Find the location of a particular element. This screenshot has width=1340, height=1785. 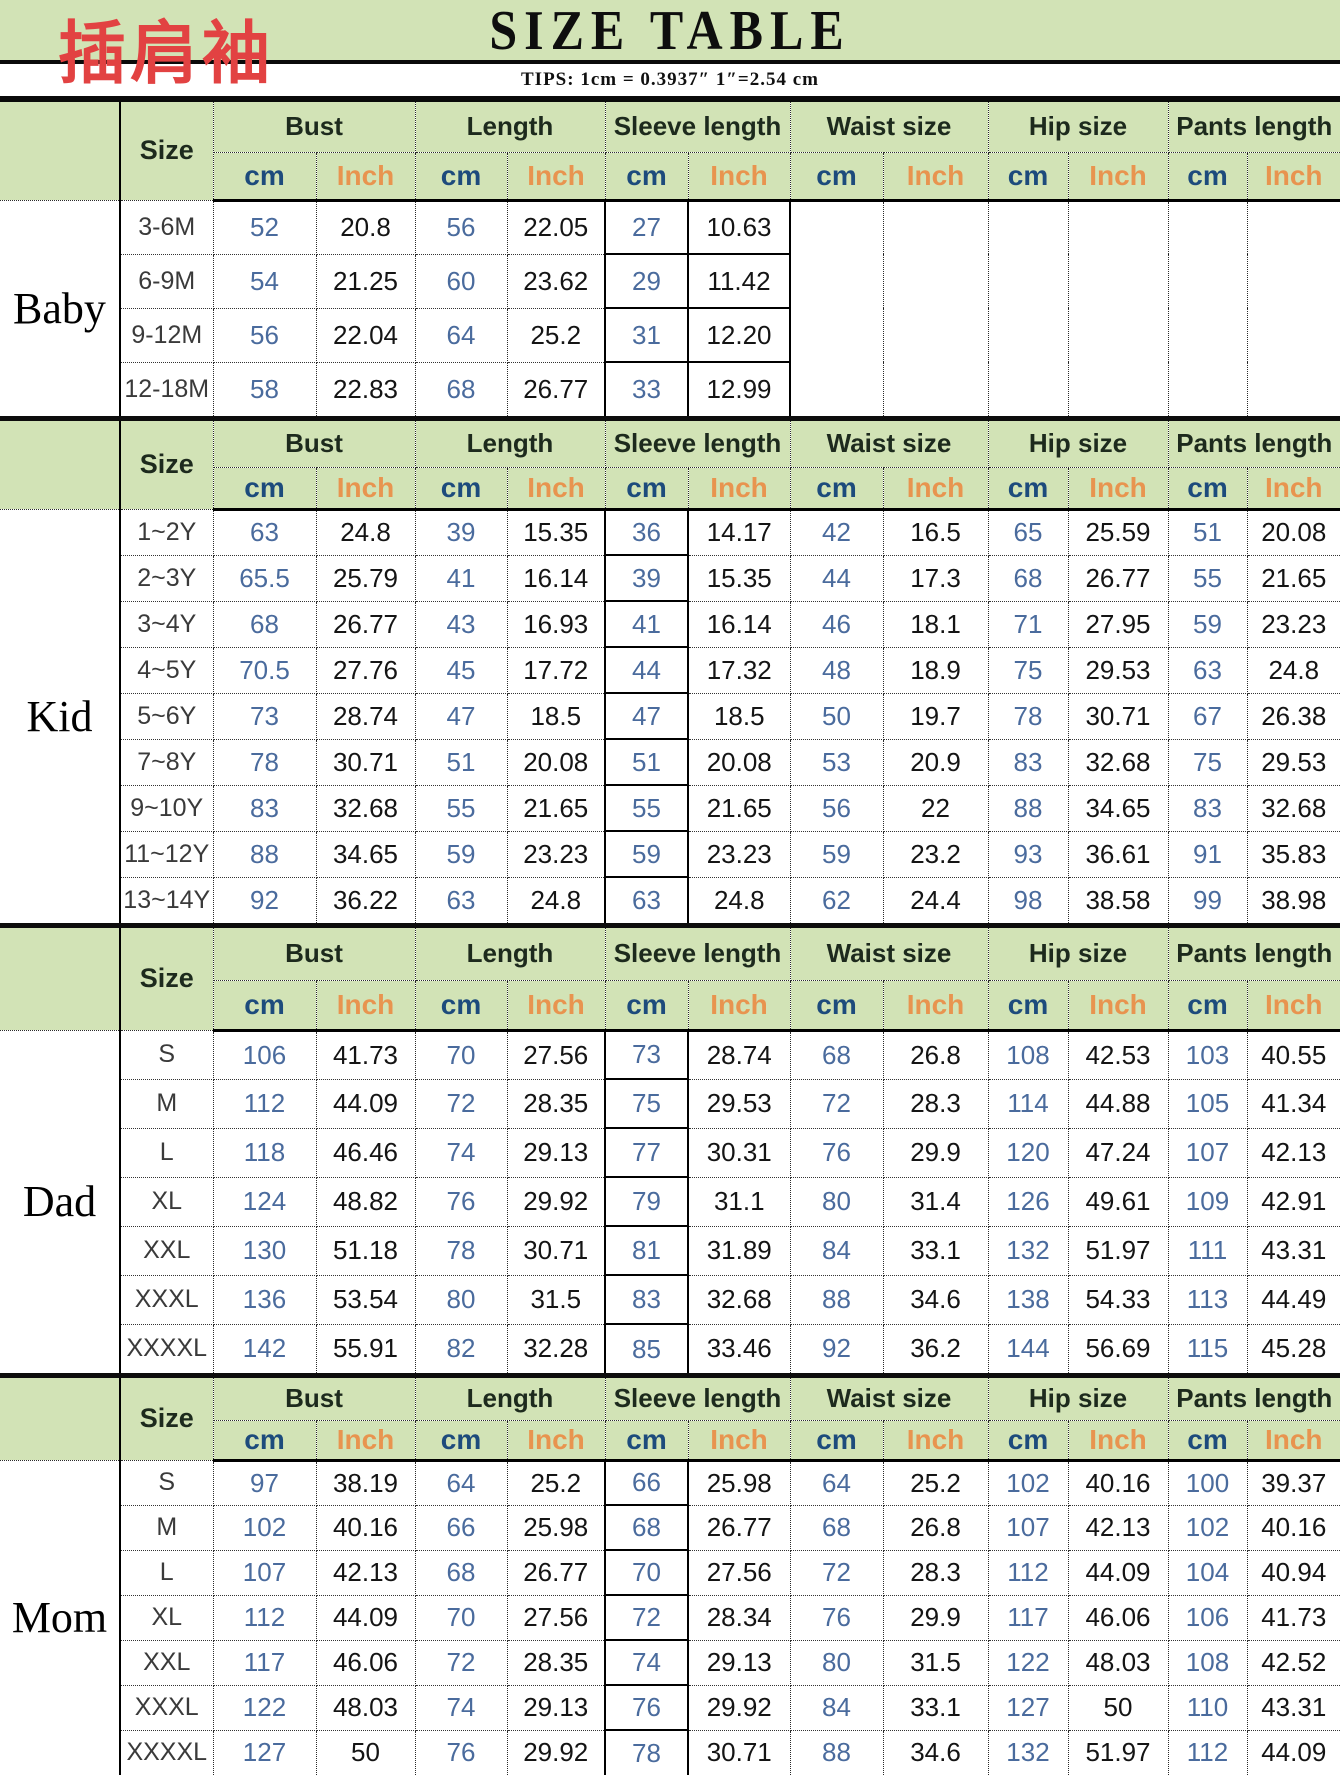

inch-value-cell: 42.53 is located at coordinates (1118, 1055).